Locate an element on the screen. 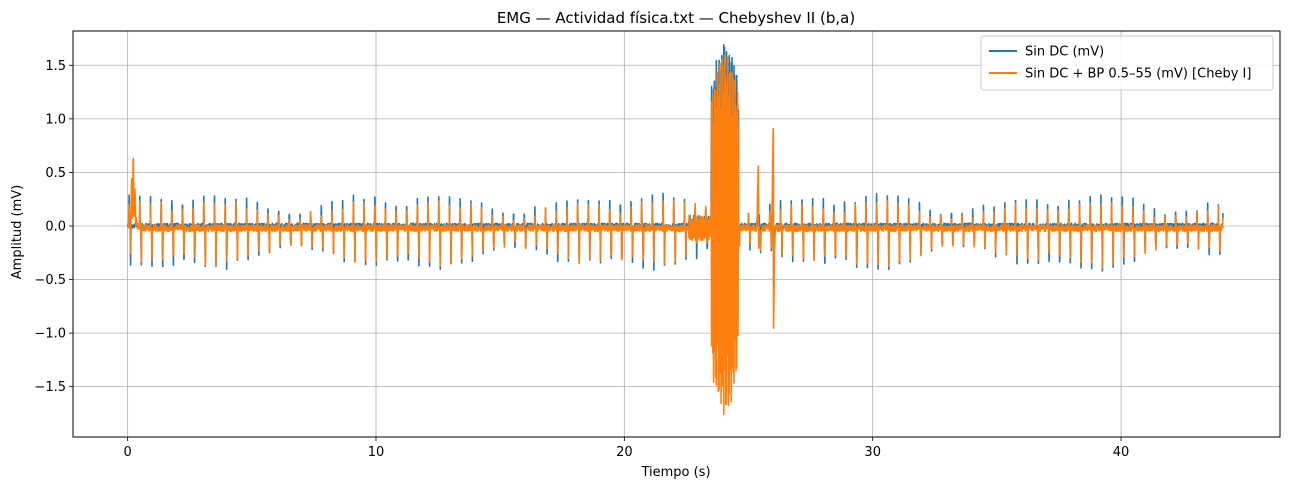  y-tick-label: 1.0 is located at coordinates (55, 119).